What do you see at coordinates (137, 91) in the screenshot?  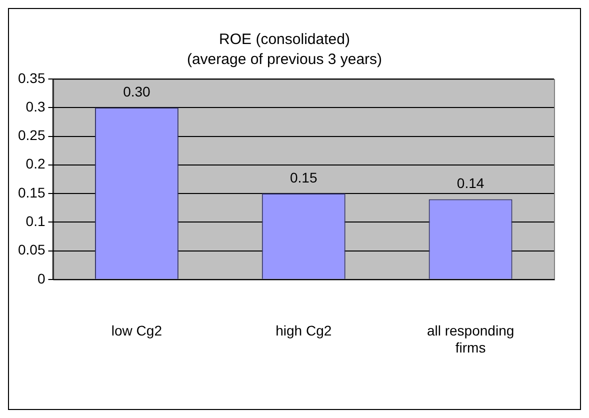 I see `data-label: 0.30` at bounding box center [137, 91].